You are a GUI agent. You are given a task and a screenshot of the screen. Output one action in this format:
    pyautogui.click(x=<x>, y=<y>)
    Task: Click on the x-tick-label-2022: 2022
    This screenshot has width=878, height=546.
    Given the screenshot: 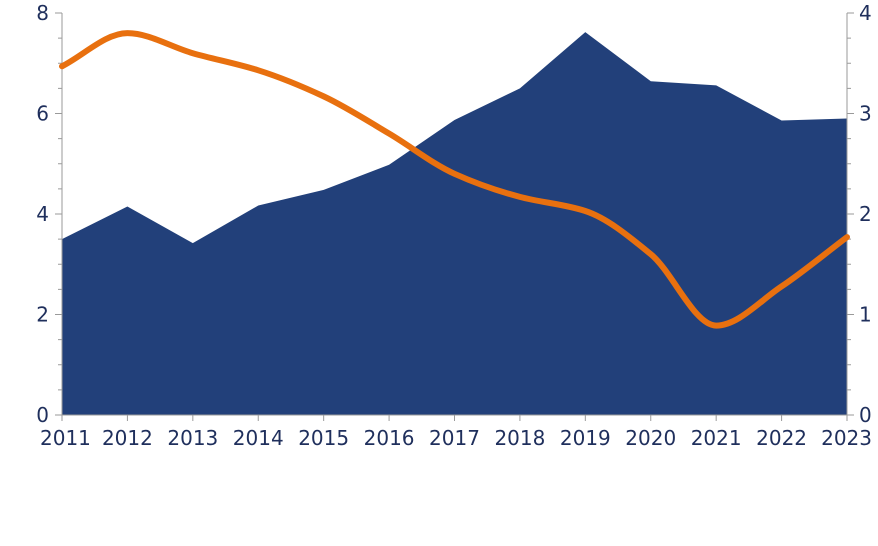 What is the action you would take?
    pyautogui.click(x=781, y=438)
    